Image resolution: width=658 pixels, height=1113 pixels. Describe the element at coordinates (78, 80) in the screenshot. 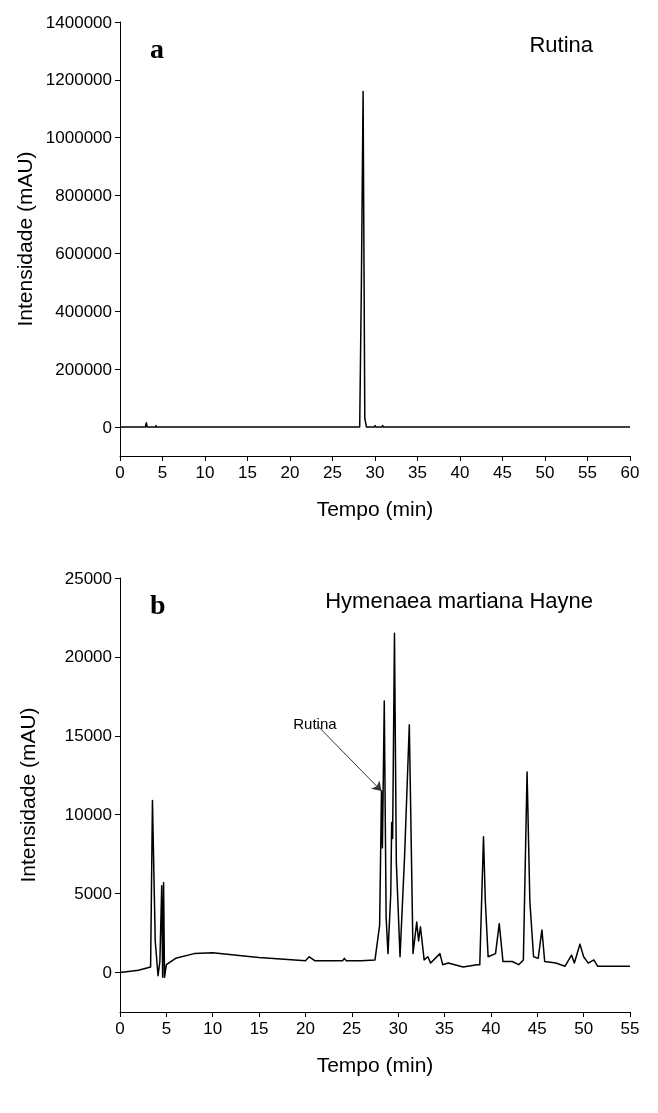

I see `y-tick-label: 1200000` at that location.